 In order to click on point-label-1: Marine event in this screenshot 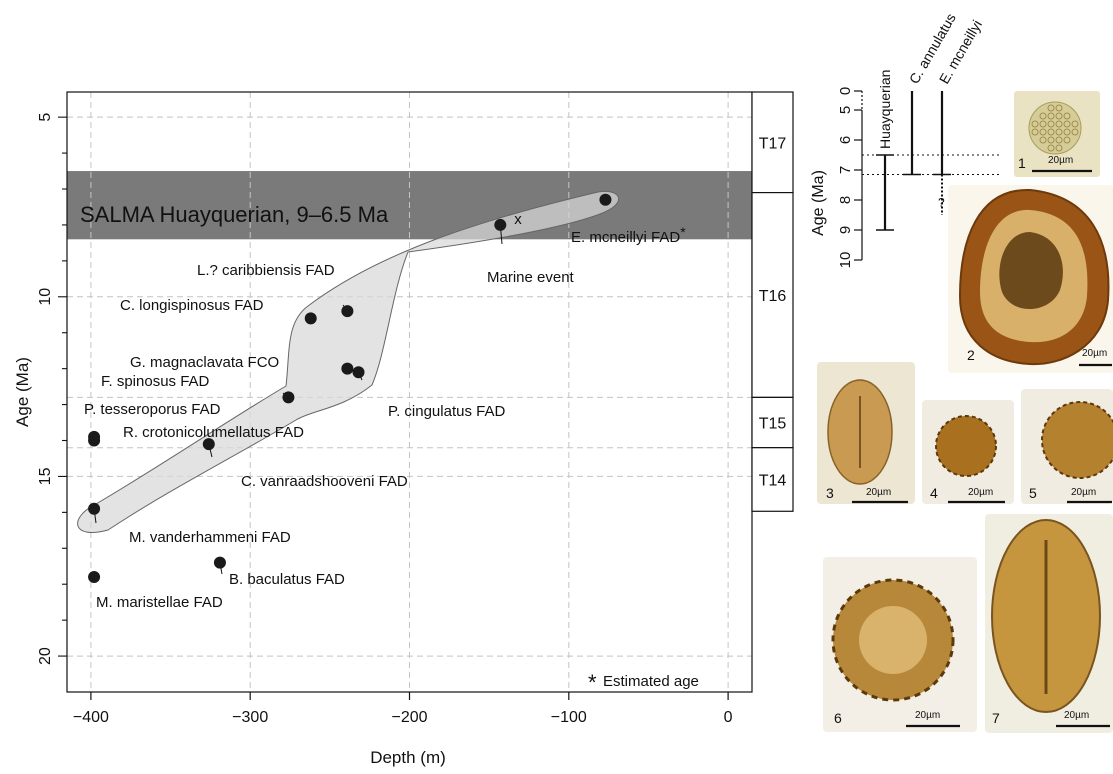, I will do `click(531, 277)`.